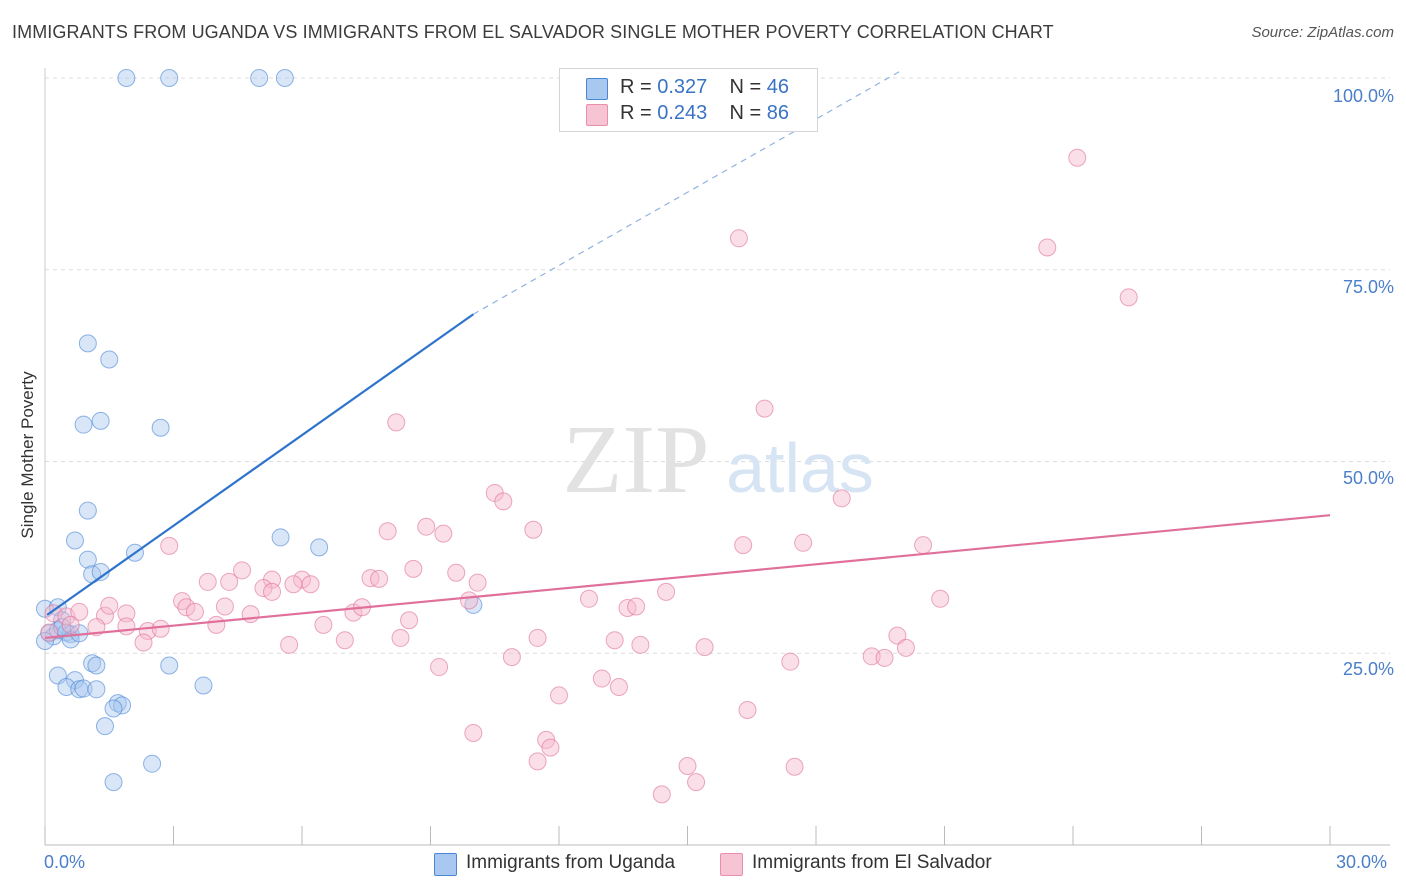 The width and height of the screenshot is (1406, 892). What do you see at coordinates (1368, 478) in the screenshot?
I see `y-tick-50: 50.0%` at bounding box center [1368, 478].